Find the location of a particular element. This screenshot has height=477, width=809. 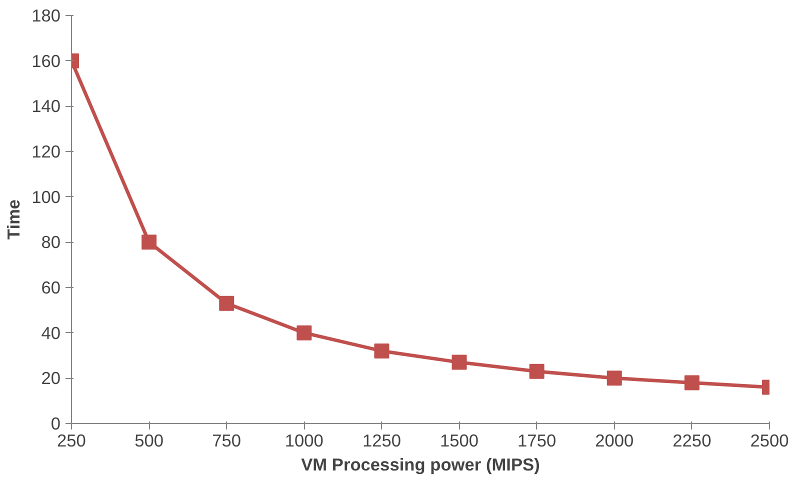

y-tick-label: 180 is located at coordinates (46, 16).